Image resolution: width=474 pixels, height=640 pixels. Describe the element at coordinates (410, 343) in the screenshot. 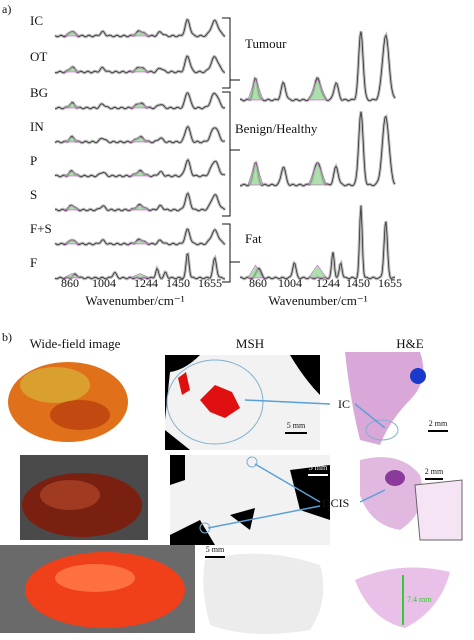

I see `column-header: H&E` at that location.